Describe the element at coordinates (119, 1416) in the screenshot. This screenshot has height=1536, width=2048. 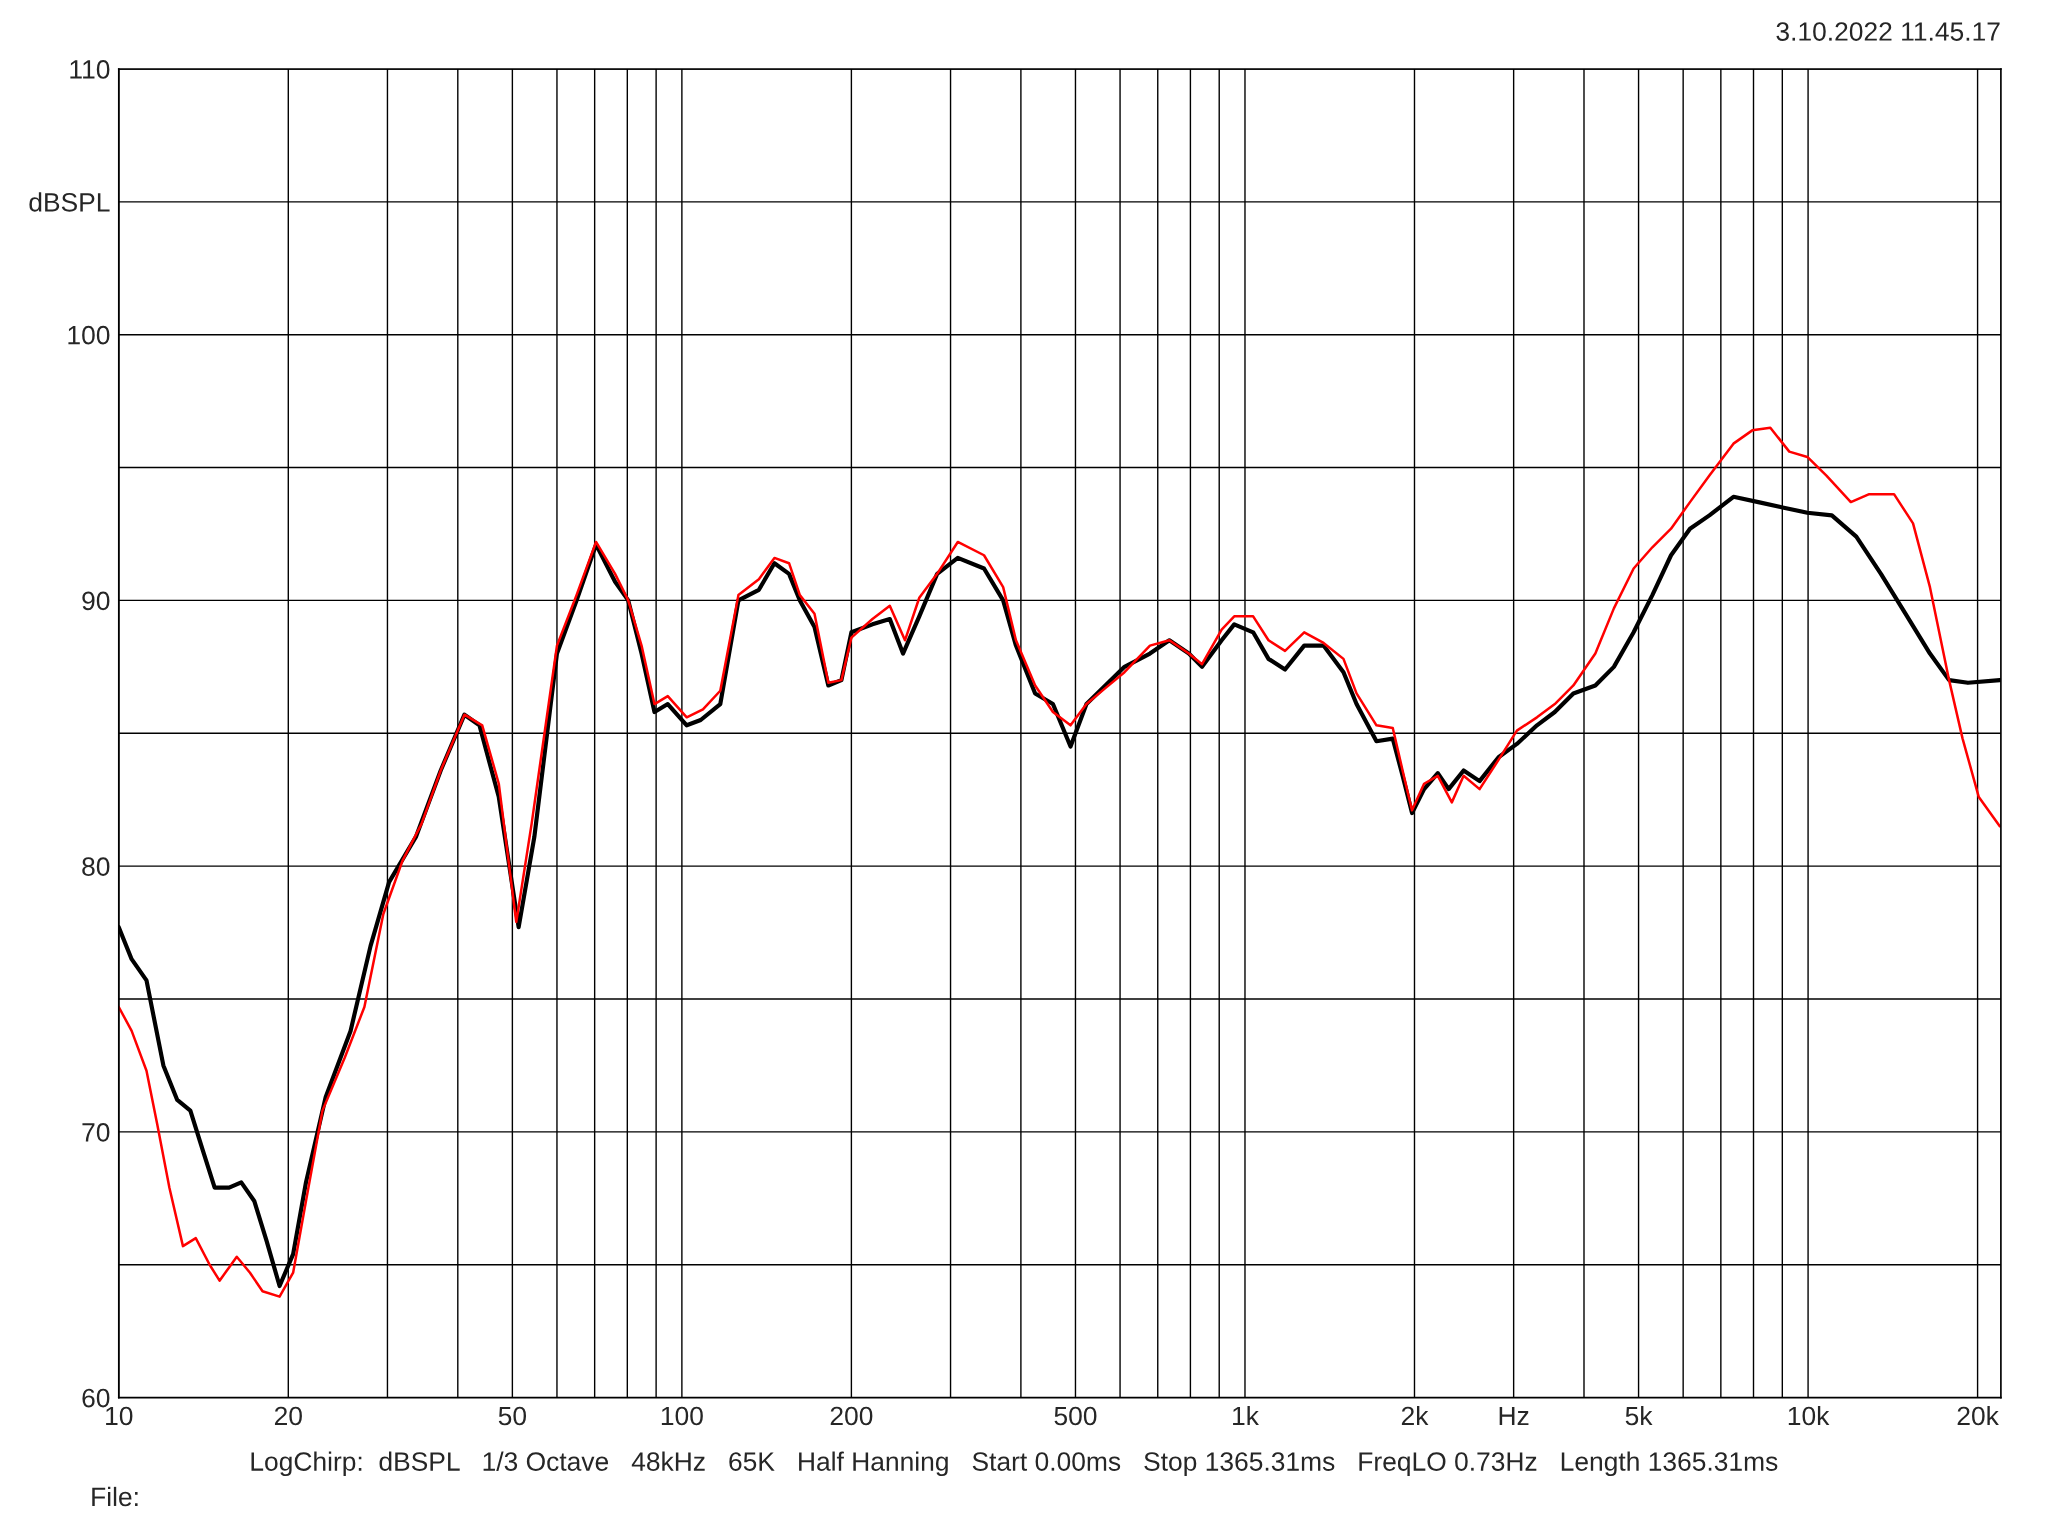
I see `x-tick-label: 10` at that location.